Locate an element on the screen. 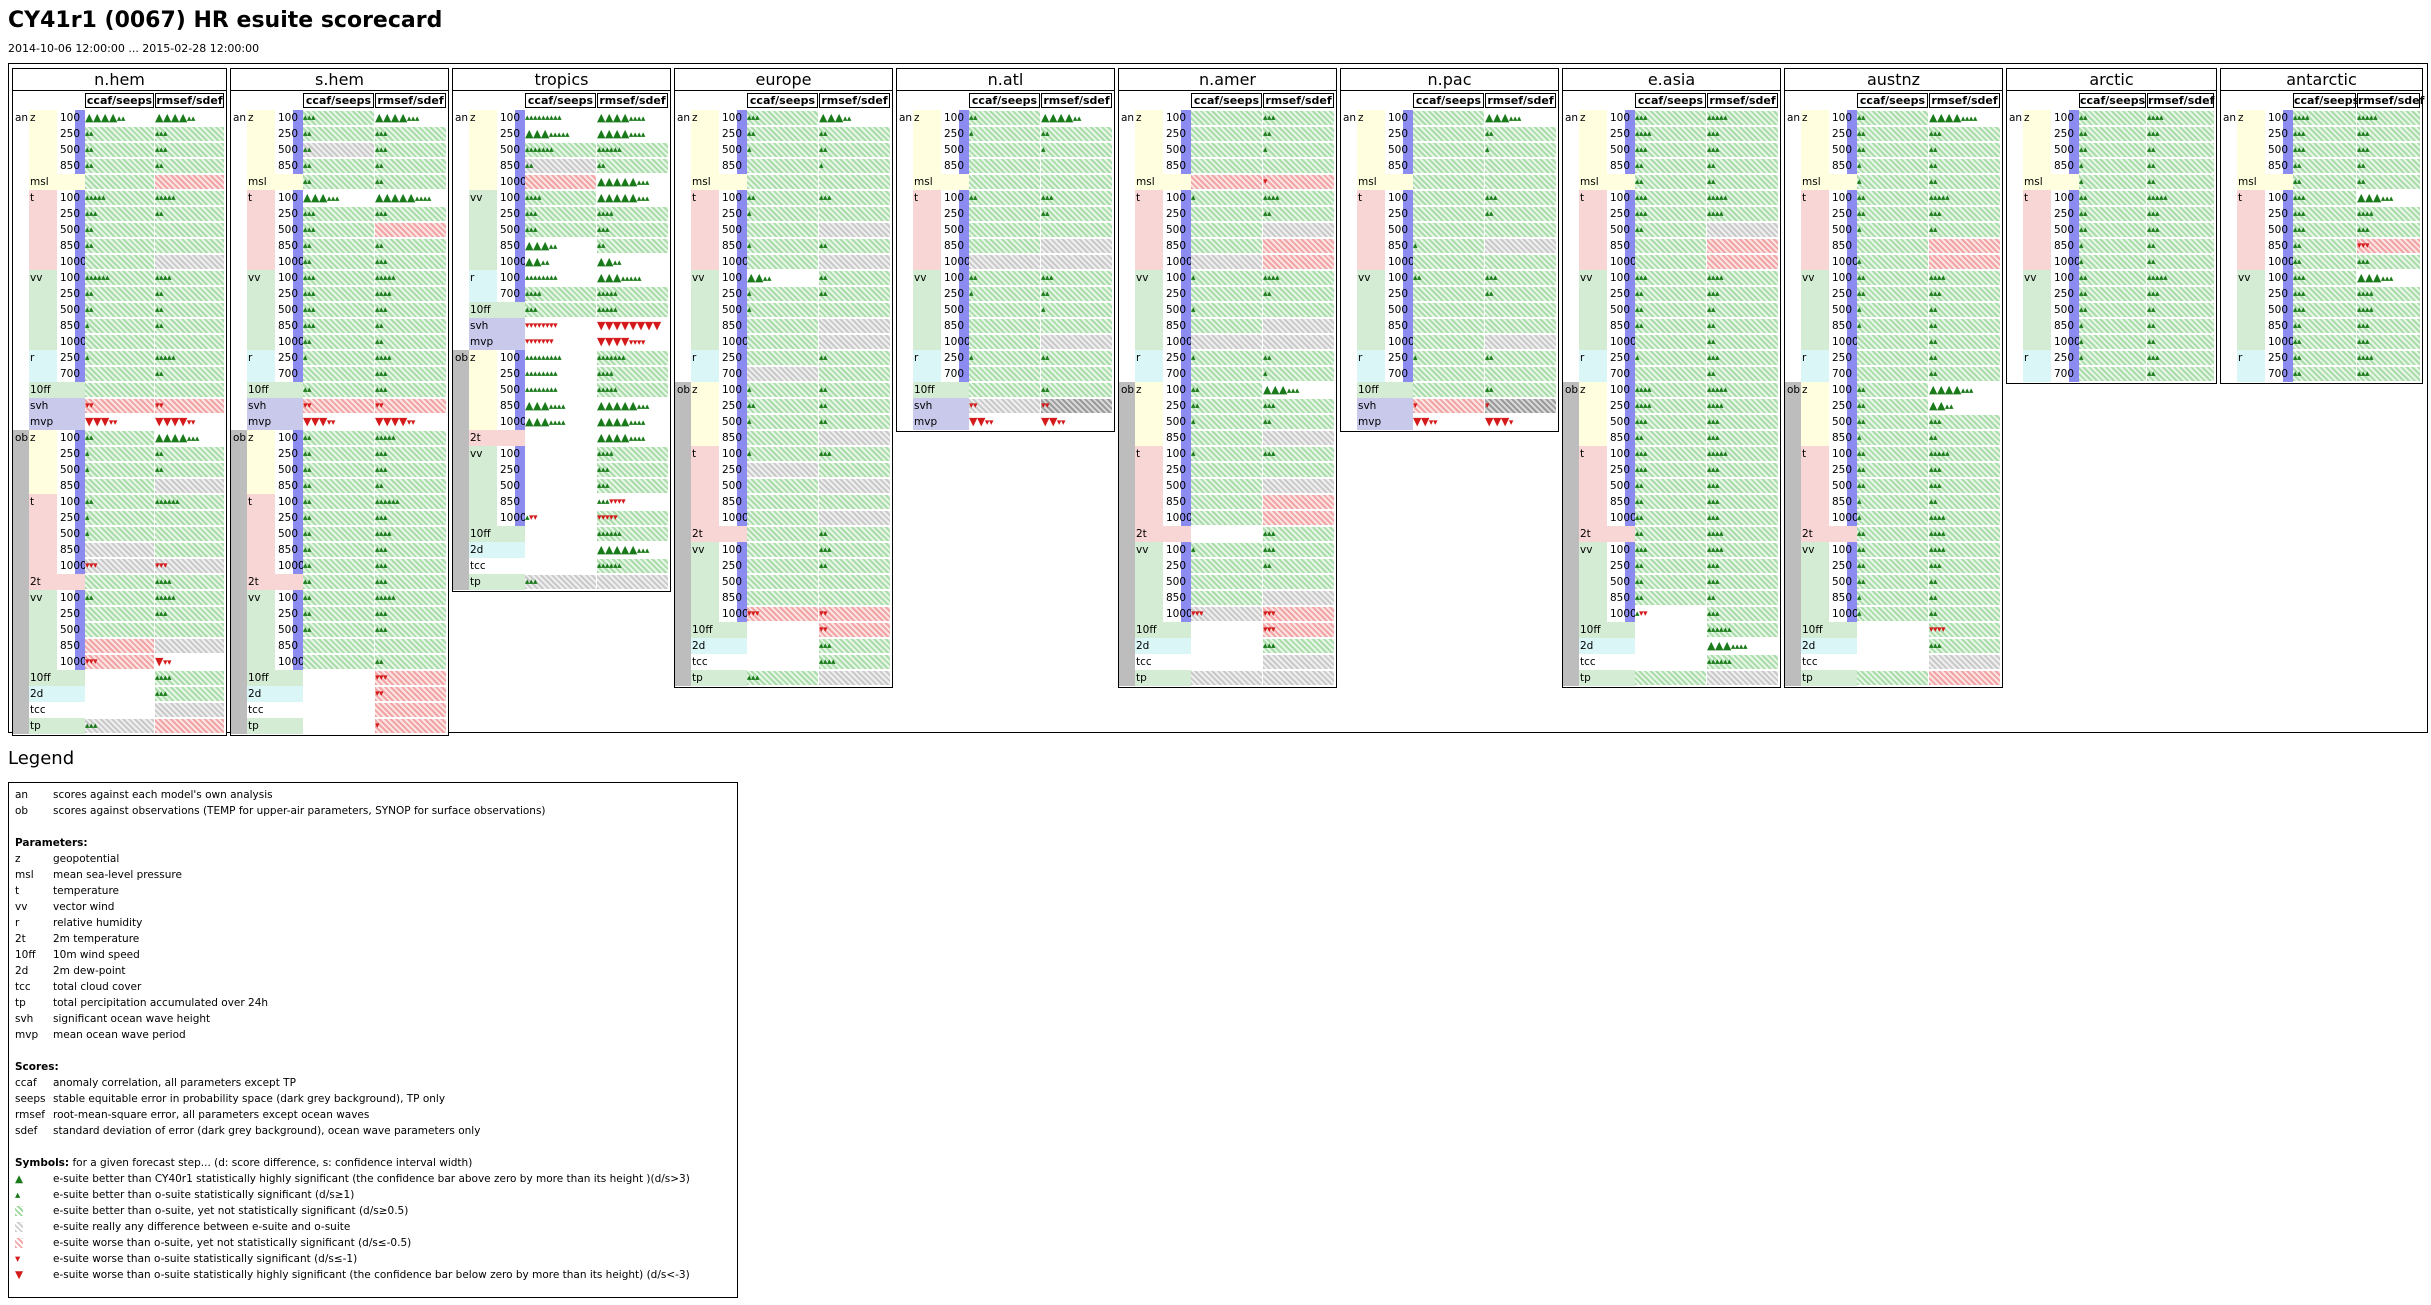 The height and width of the screenshot is (1305, 2431). parameter-label: msl is located at coordinates (1815, 182).